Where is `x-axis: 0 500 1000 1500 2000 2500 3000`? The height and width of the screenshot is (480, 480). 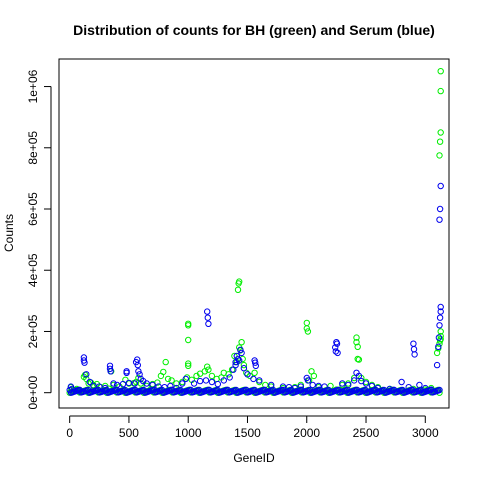
x-axis: 0 500 1000 1500 2000 2500 3000 is located at coordinates (252, 427).